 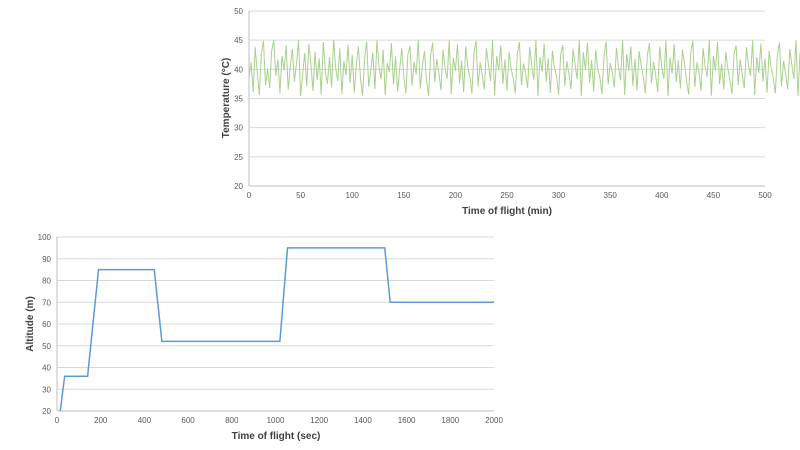 What do you see at coordinates (353, 195) in the screenshot?
I see `temp-x-tick-label: 100` at bounding box center [353, 195].